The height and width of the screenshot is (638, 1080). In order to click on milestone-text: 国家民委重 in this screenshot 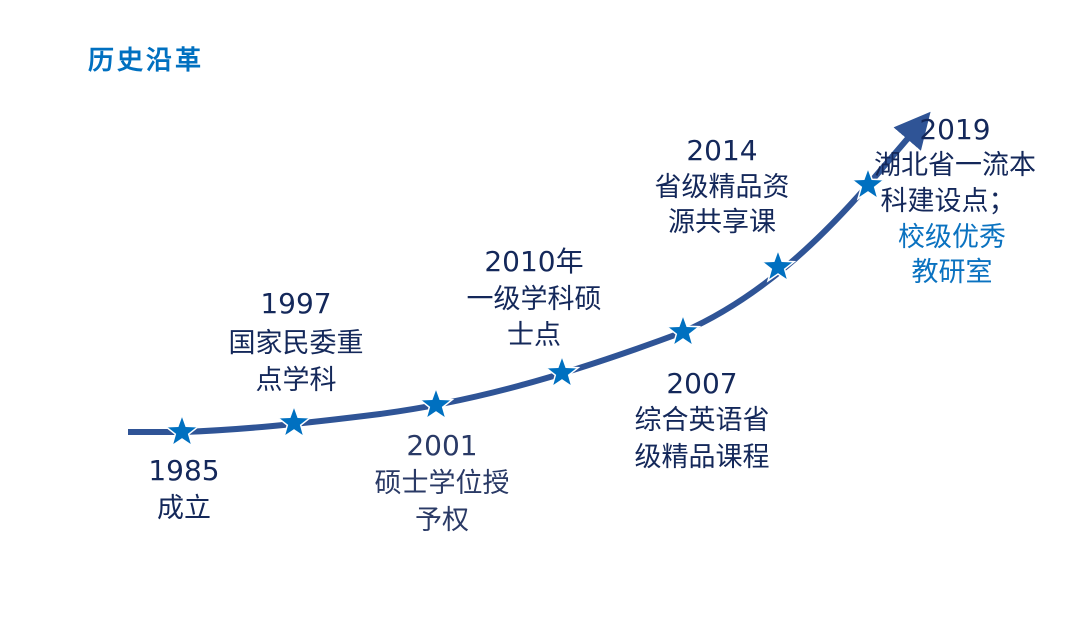, I will do `click(296, 343)`.